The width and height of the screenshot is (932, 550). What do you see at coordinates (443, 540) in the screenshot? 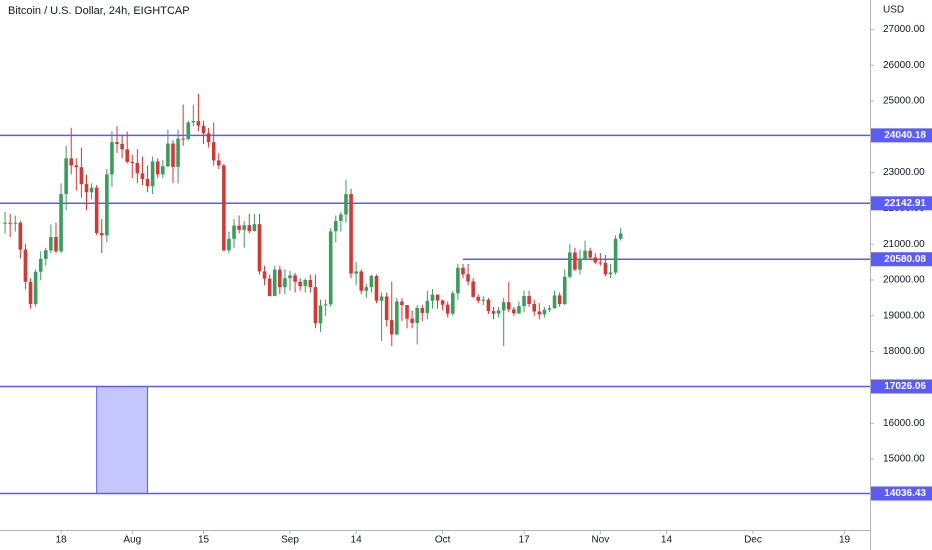
I see `x-tick-label: Oct` at bounding box center [443, 540].